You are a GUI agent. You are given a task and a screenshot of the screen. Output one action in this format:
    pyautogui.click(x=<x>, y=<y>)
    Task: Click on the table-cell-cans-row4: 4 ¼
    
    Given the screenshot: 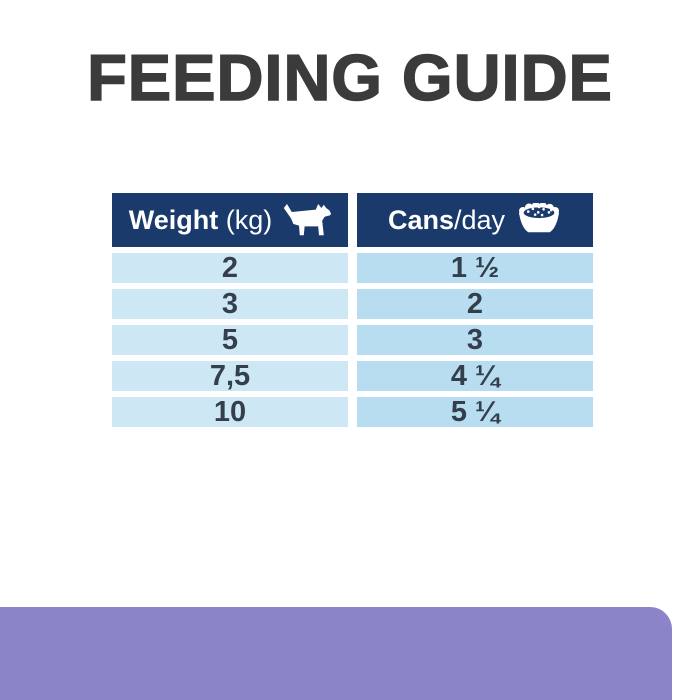 What is the action you would take?
    pyautogui.click(x=475, y=376)
    